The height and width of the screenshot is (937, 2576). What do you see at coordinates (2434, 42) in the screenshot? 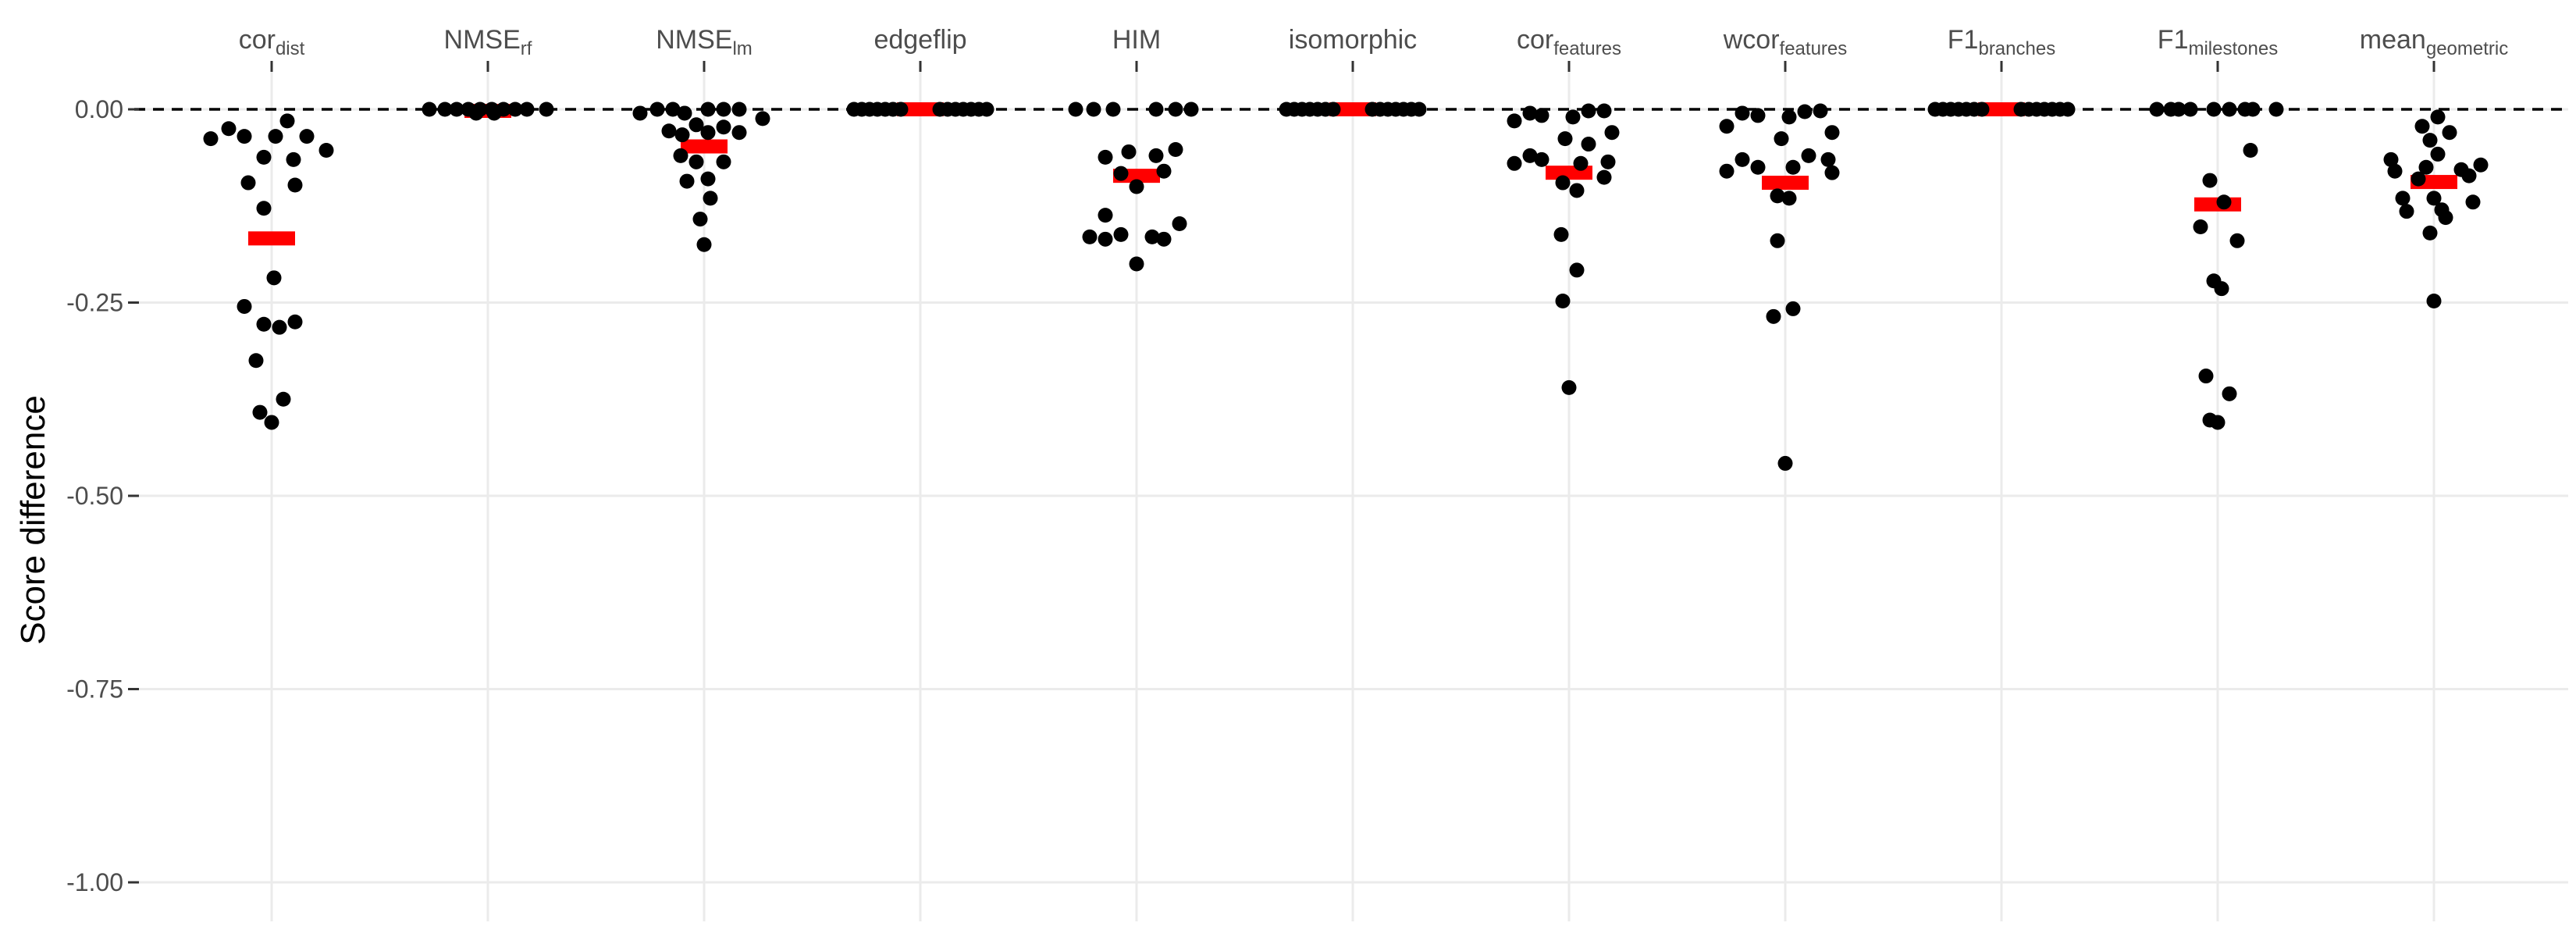
I see `category-label: meangeometric` at bounding box center [2434, 42].